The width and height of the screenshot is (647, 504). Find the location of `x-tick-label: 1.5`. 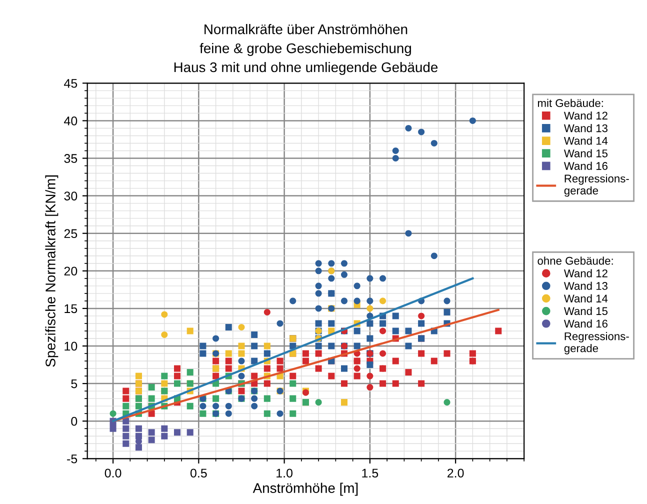

x-tick-label: 1.5 is located at coordinates (370, 473).